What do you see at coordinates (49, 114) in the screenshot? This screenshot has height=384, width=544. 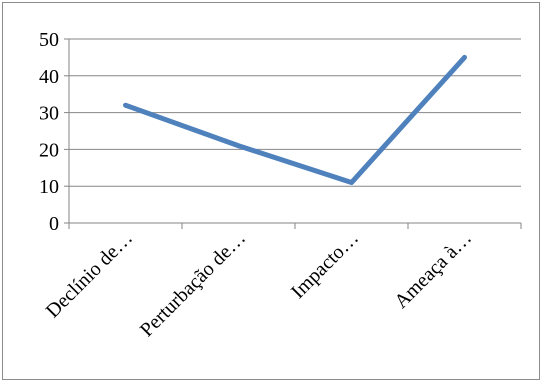 I see `y-tick-label: 30` at bounding box center [49, 114].